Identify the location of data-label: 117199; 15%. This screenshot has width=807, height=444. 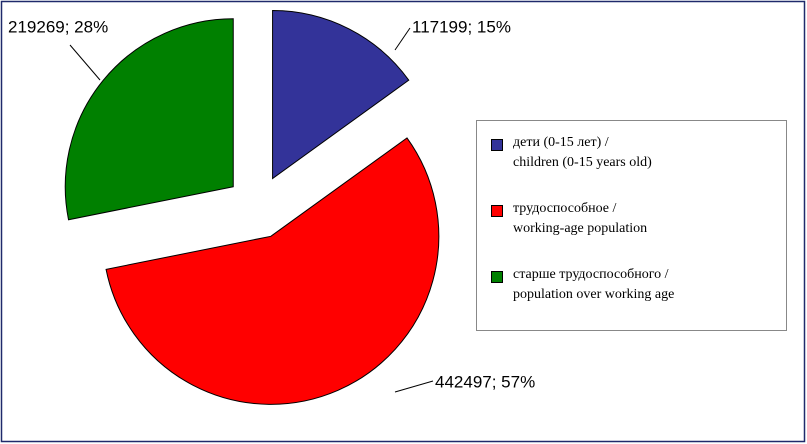
(461, 26).